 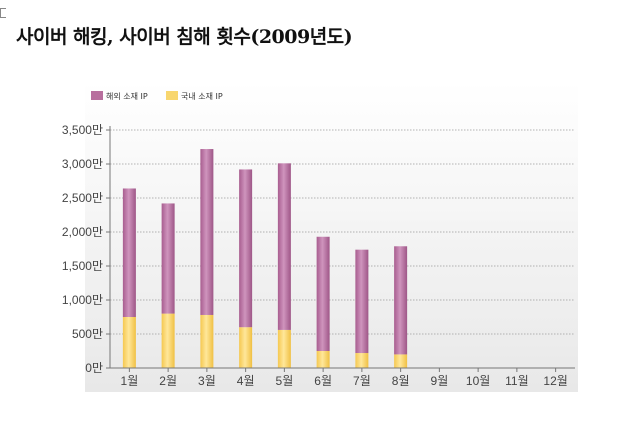 What do you see at coordinates (184, 37) in the screenshot?
I see `page-title: 사이버 해킹, 사이버 침해 횟수(2009년도)` at bounding box center [184, 37].